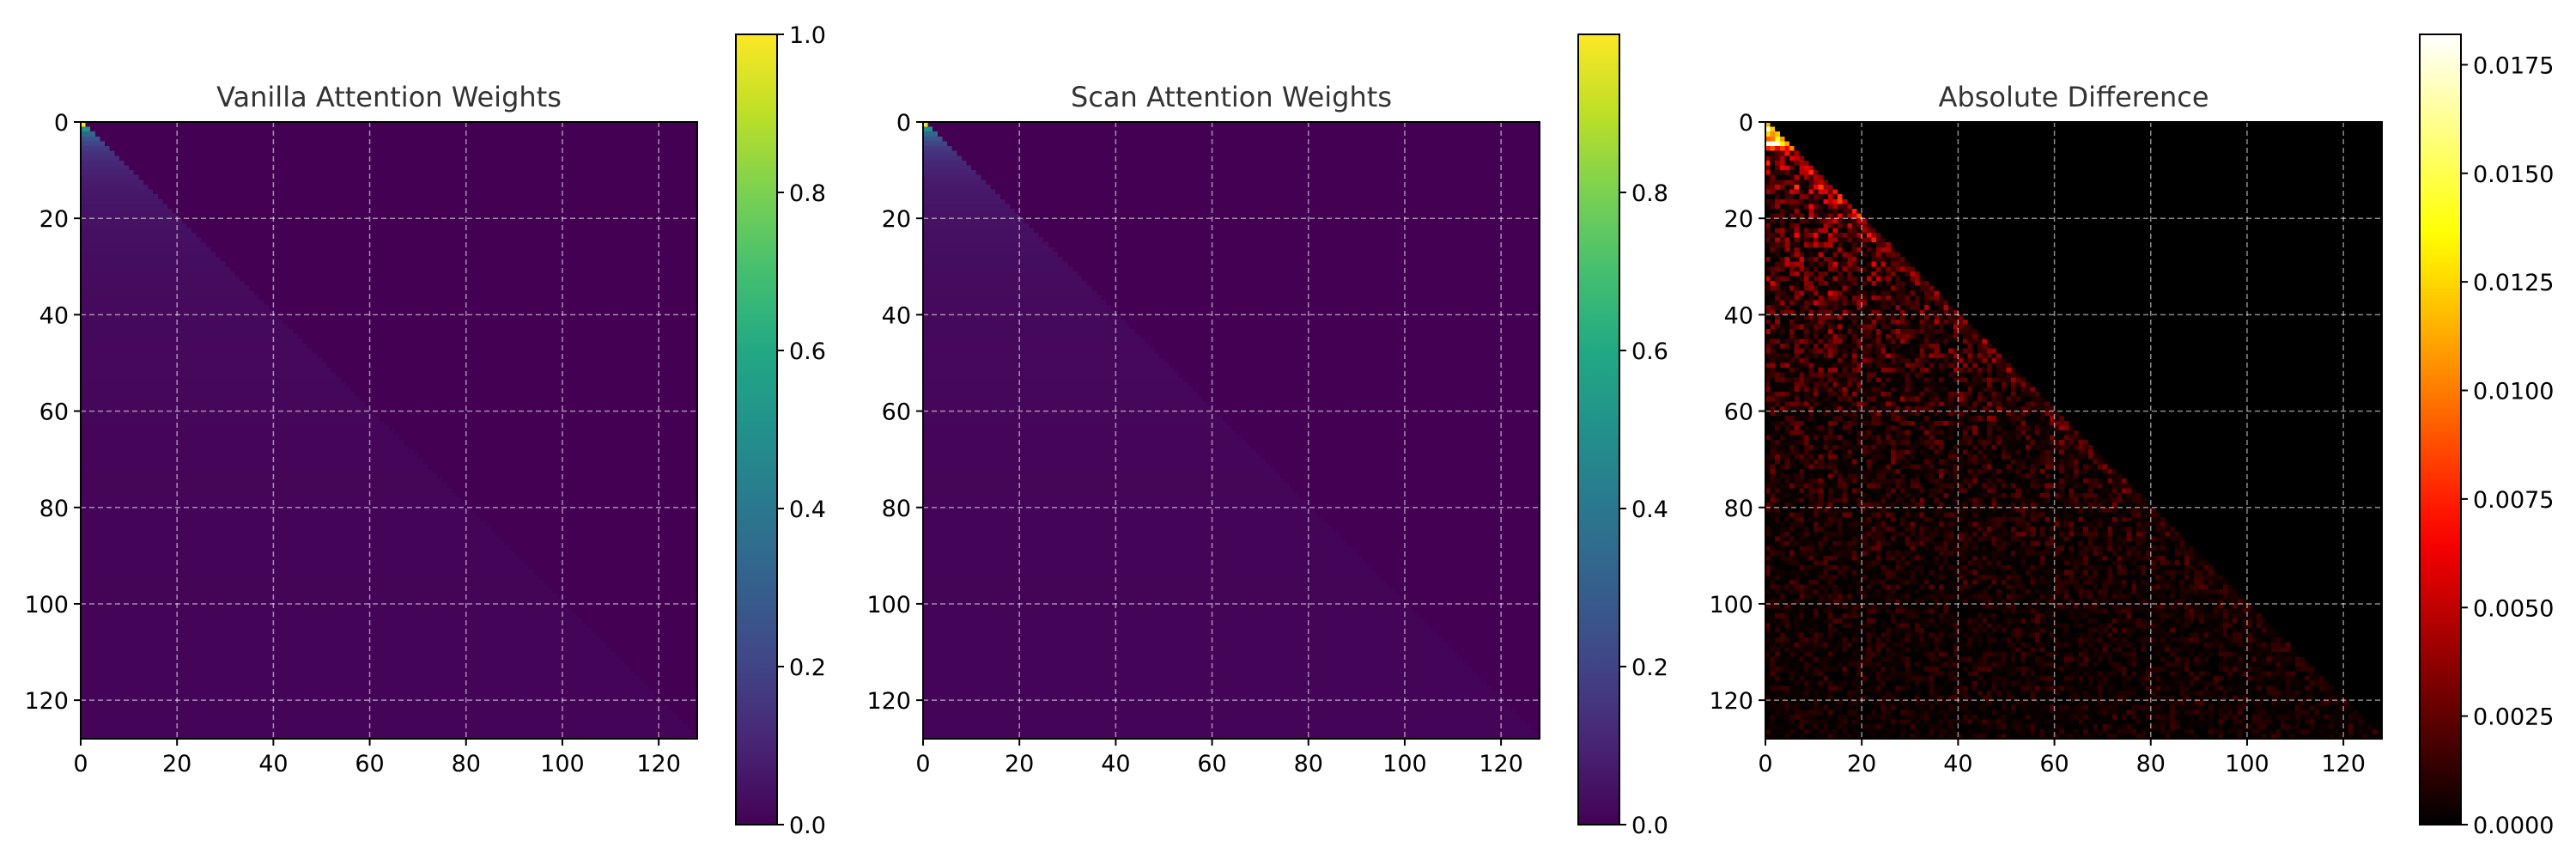  I want to click on colorbar-vanilla, so click(757, 430).